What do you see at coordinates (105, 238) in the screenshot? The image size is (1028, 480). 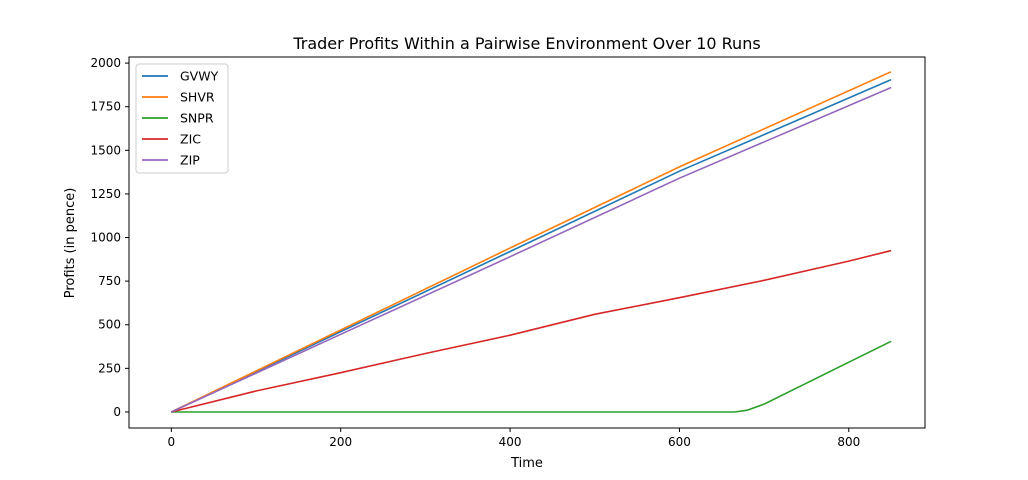 I see `y-tick-label-1000: 1000` at bounding box center [105, 238].